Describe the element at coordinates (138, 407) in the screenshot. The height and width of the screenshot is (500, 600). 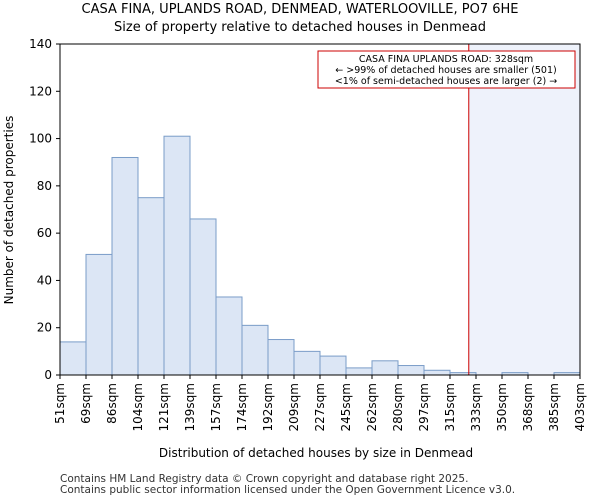
I see `x-tick-label: 104sqm` at that location.